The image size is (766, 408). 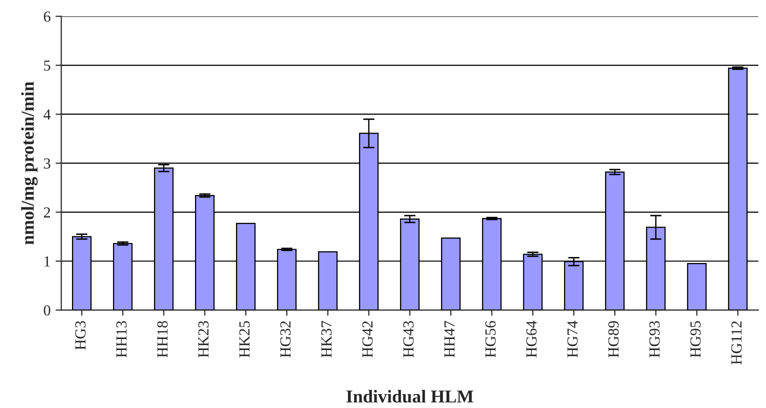 I want to click on x-tick-label: HK23, so click(x=203, y=339).